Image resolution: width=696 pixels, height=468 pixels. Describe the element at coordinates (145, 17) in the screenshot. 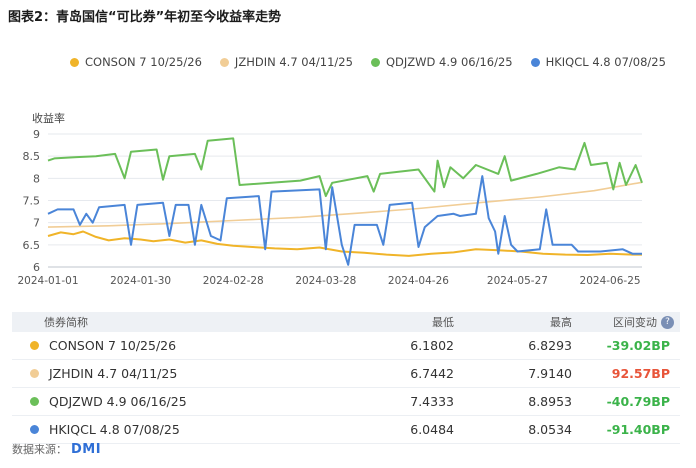

I see `figure-title: 图表2：青岛国信“可比券”年初至今收益率走势` at that location.